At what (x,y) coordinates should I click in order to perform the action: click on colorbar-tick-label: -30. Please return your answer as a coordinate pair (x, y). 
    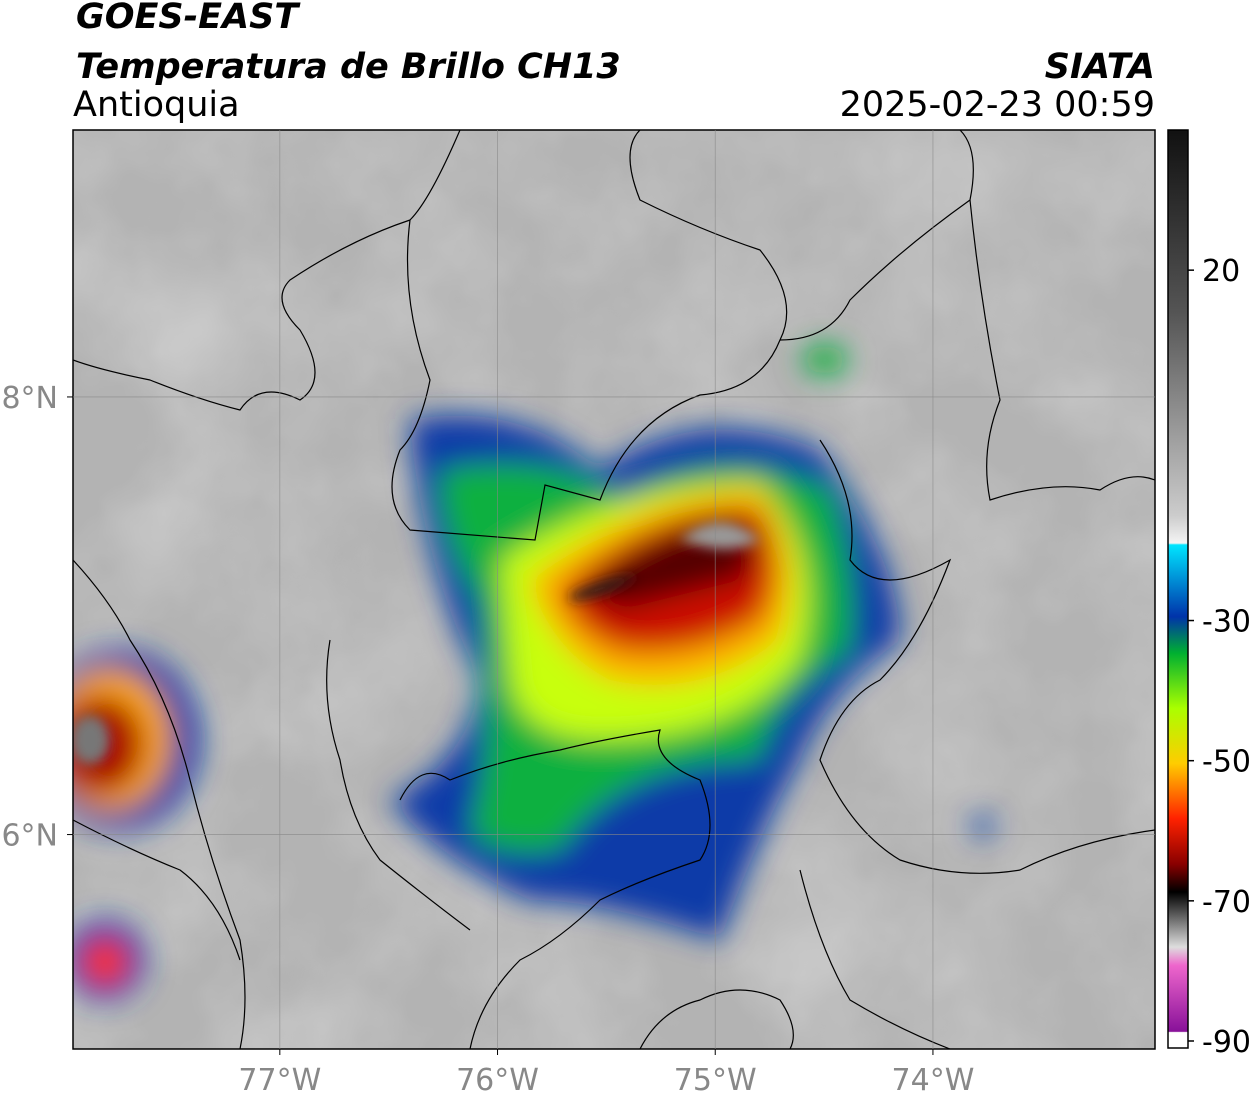
    Looking at the image, I should click on (1226, 622).